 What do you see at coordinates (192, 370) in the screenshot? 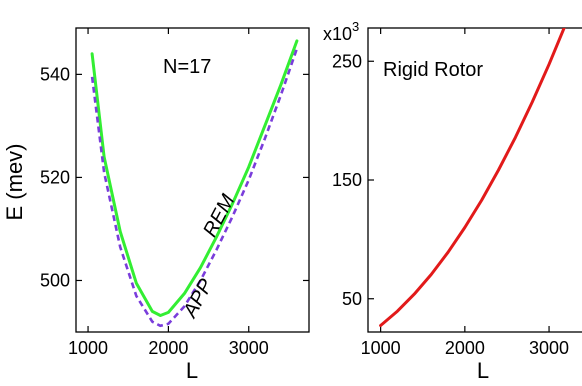
I see `left-x-axis-title: L` at bounding box center [192, 370].